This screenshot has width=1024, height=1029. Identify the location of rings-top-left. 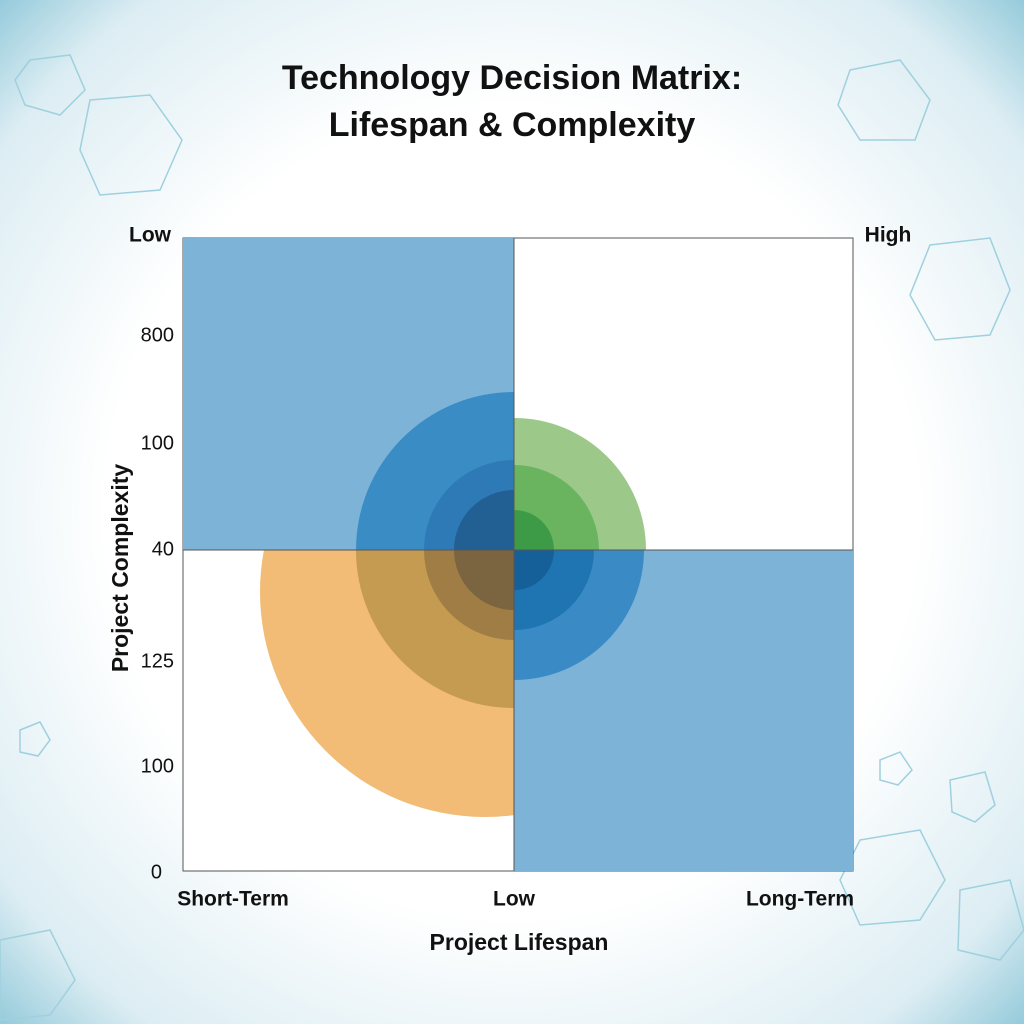
(435, 471).